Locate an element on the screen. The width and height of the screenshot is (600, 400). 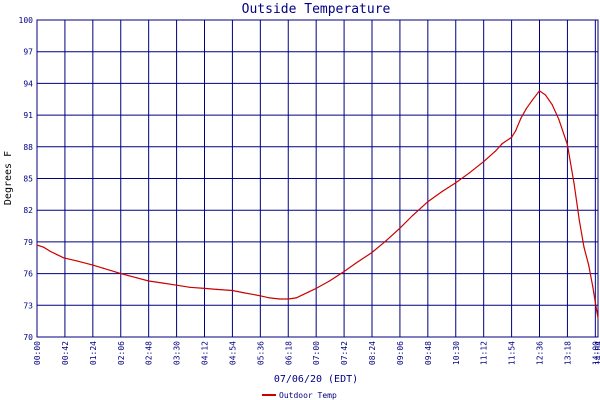
x-tick-label: 13:18 is located at coordinates (567, 353).